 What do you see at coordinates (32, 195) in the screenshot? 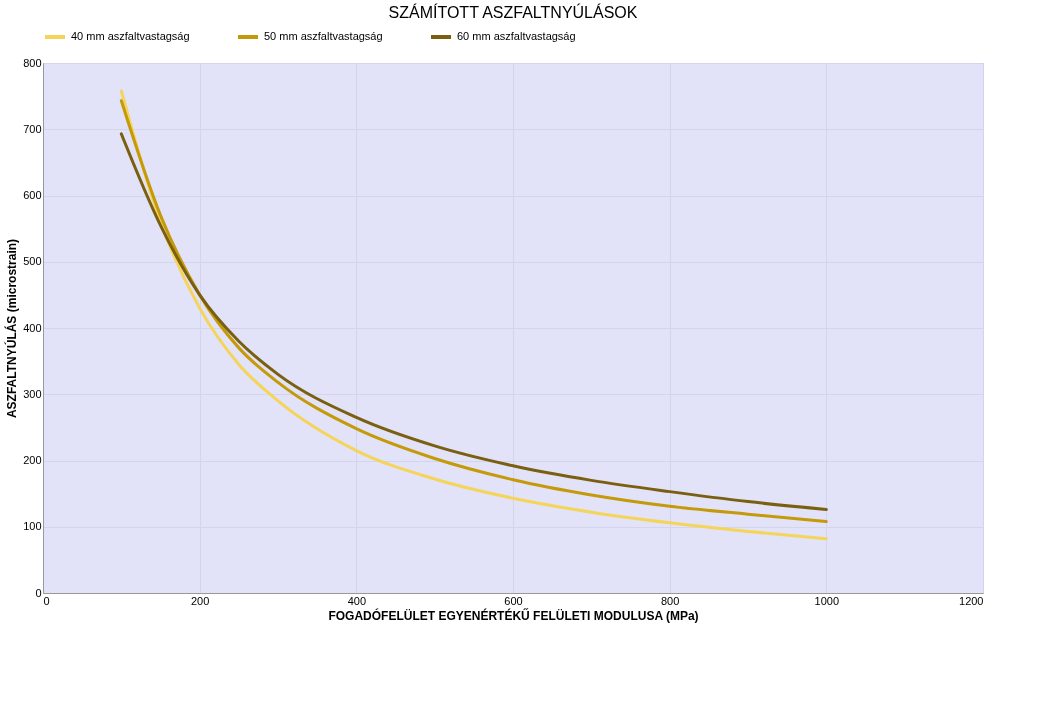
I see `y-tick-label: 600` at bounding box center [32, 195].